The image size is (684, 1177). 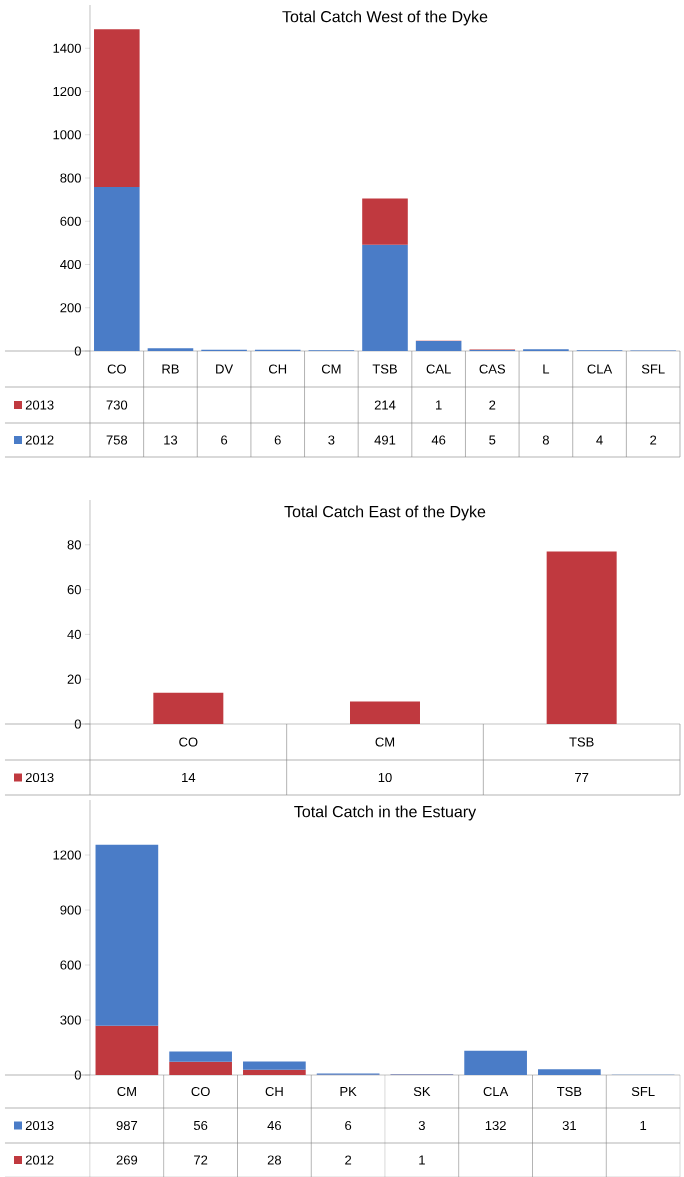 What do you see at coordinates (492, 369) in the screenshot?
I see `x-tick-label: CAS` at bounding box center [492, 369].